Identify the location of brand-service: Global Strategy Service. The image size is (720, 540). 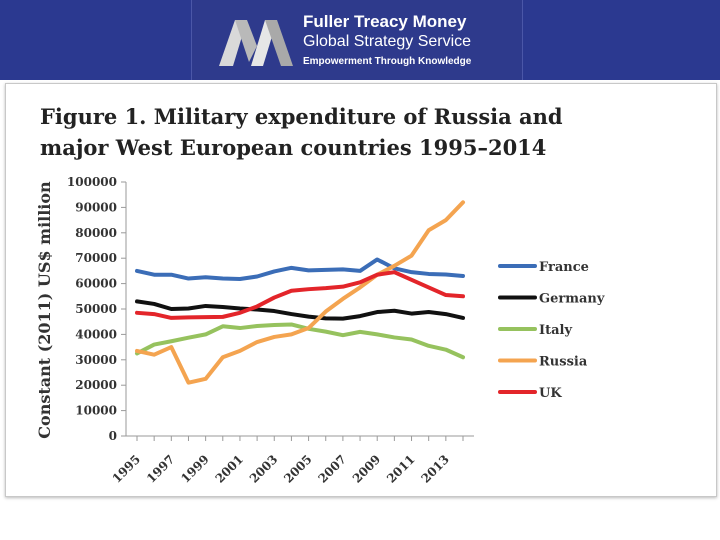
(387, 41).